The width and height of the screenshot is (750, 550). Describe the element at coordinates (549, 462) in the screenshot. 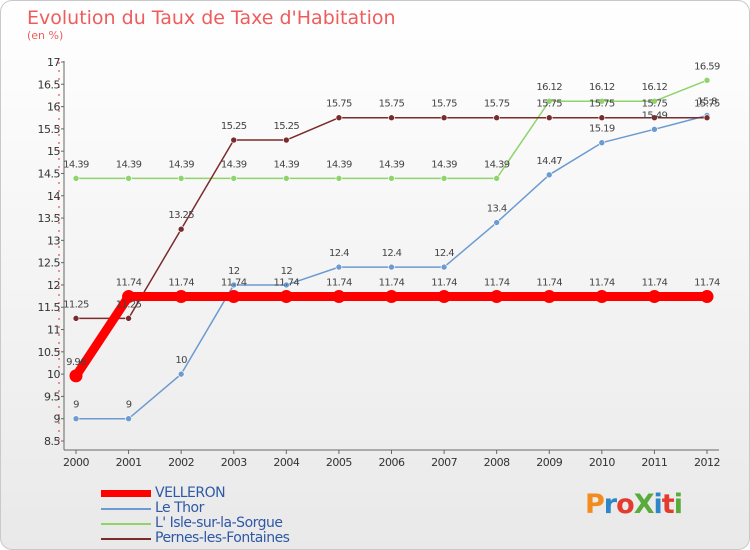

I see `x-tick-label: 2009` at that location.